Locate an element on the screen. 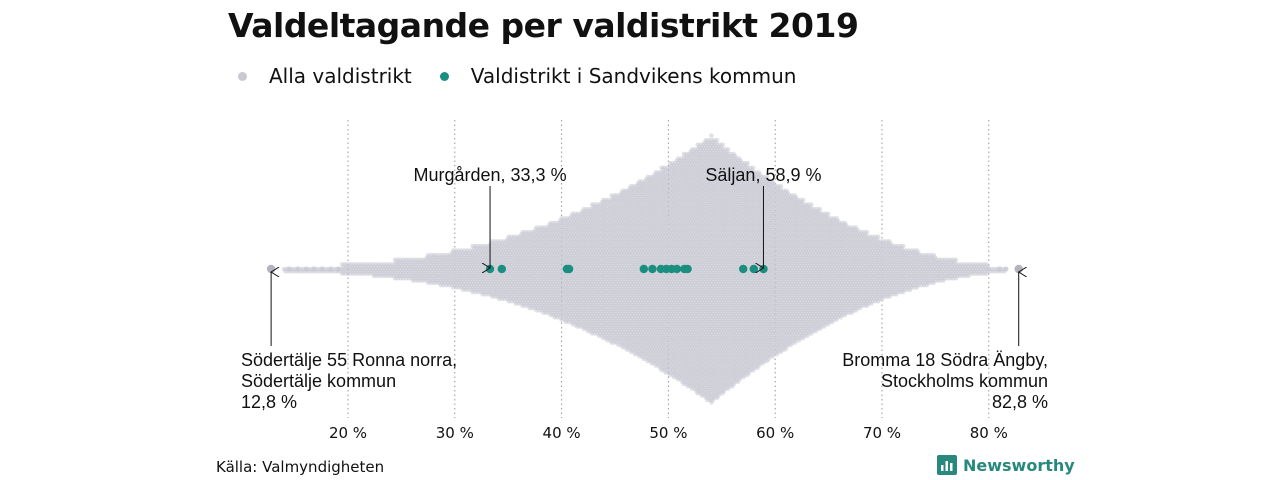 The height and width of the screenshot is (480, 1280). legend-item-all: Alla valdistrikt is located at coordinates (325, 76).